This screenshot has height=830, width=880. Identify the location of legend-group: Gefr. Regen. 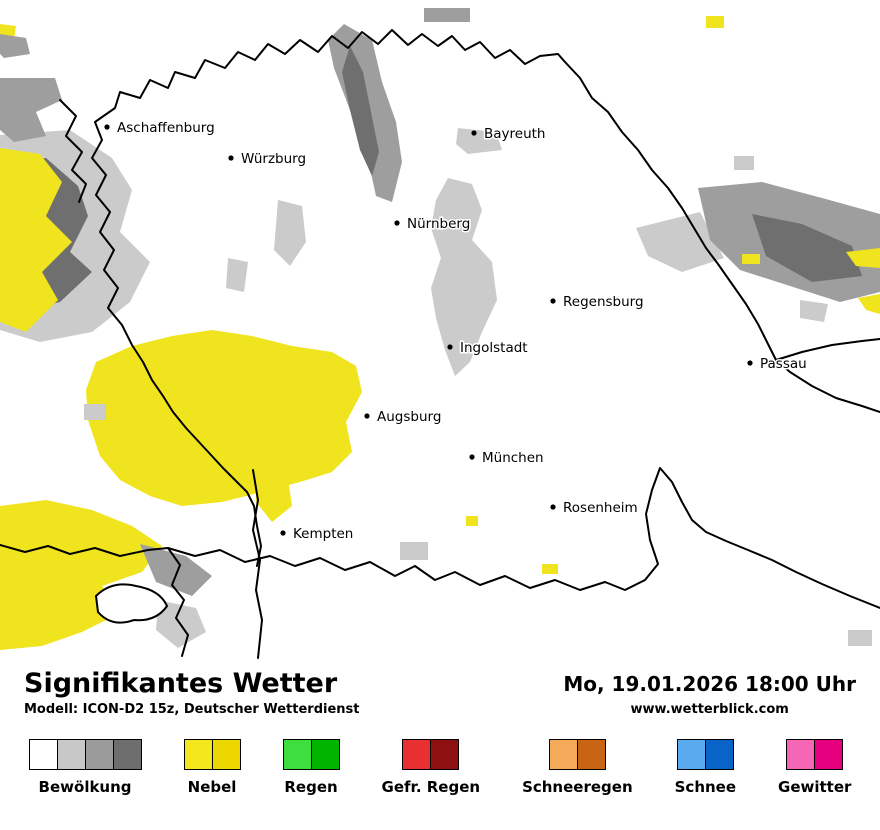
(431, 767).